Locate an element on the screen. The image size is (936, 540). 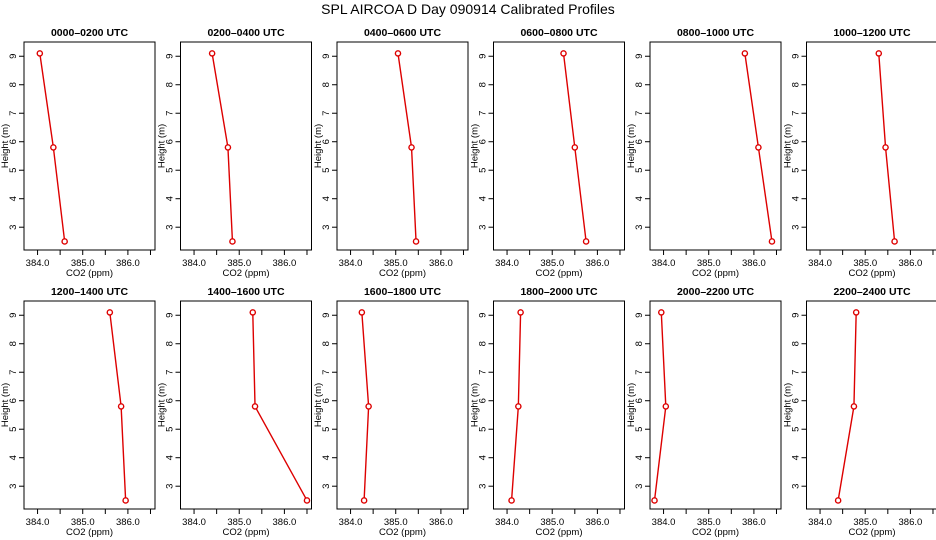
panel-title: 0800–1000 UTC is located at coordinates (715, 33).